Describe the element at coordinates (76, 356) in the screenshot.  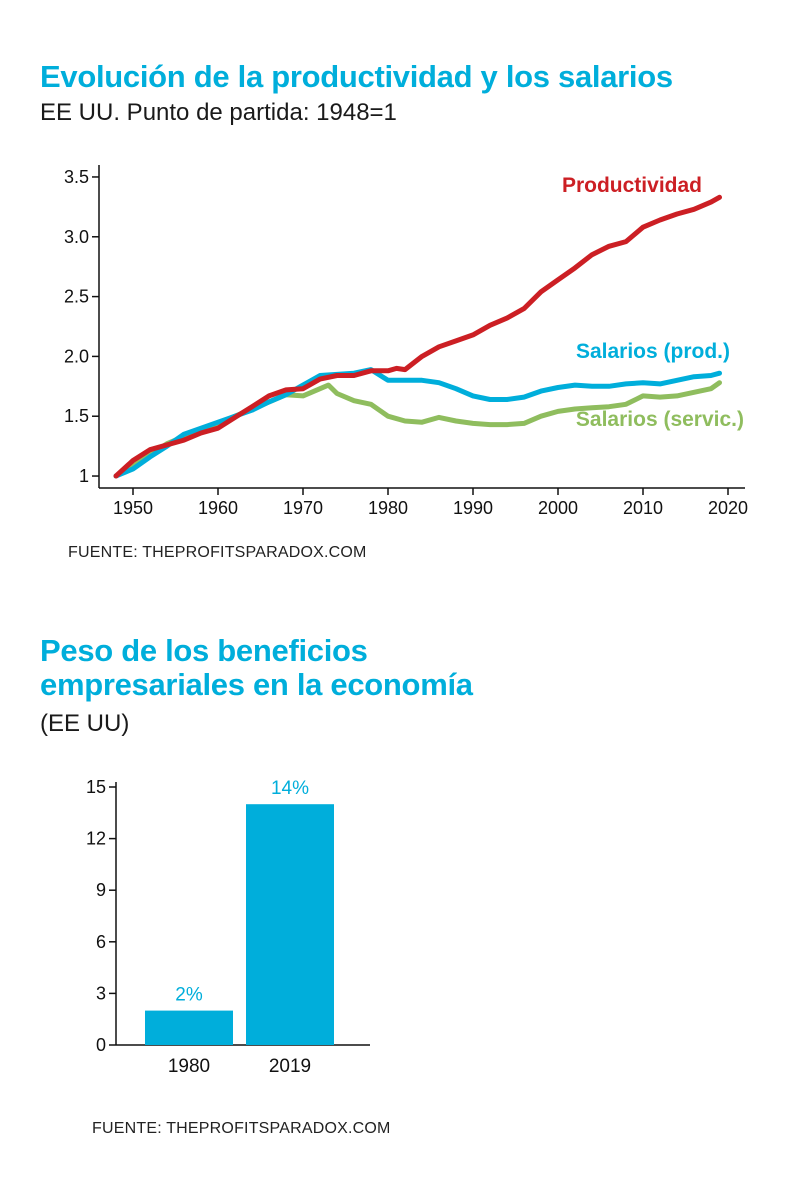
I see `y-tick-label: 2.0` at that location.